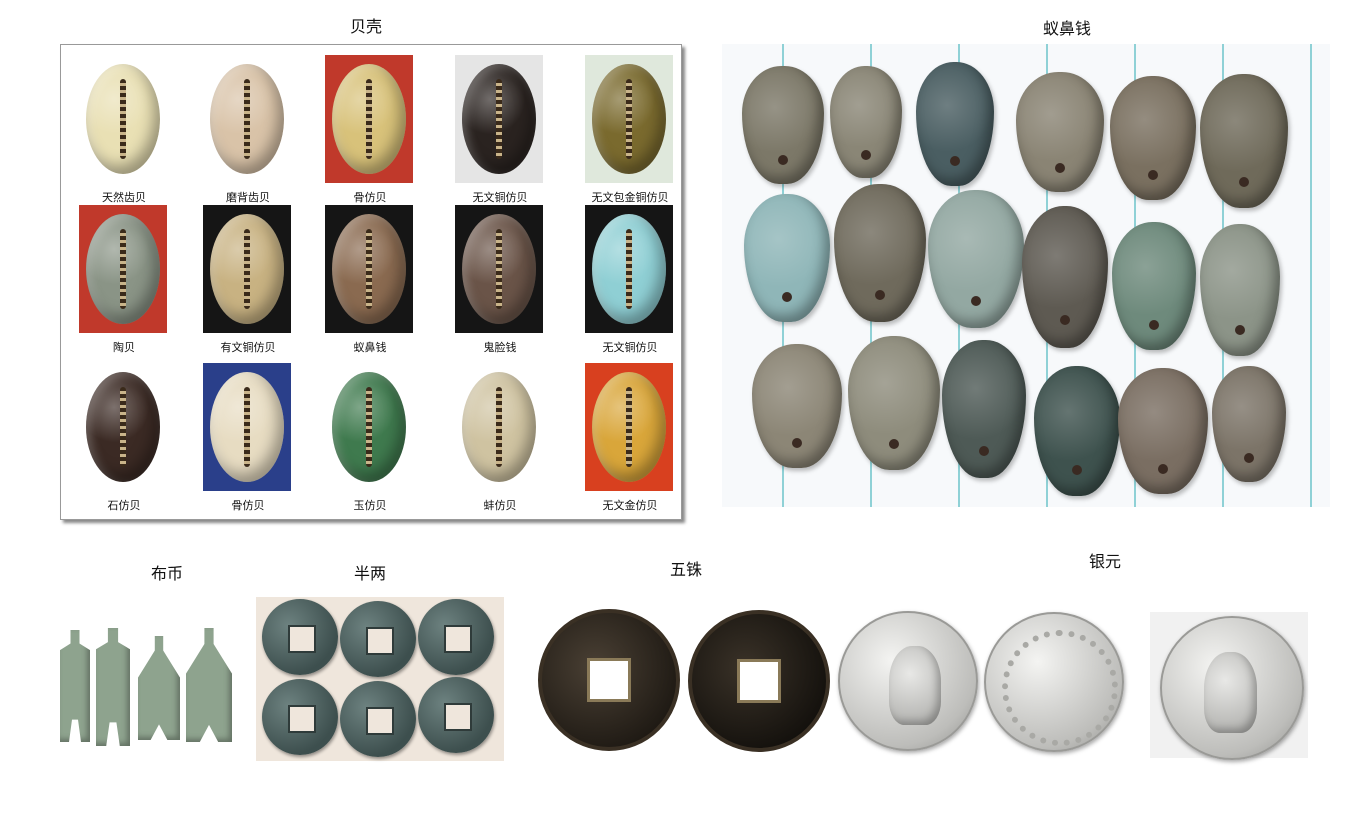 The height and width of the screenshot is (815, 1354). Describe the element at coordinates (124, 505) in the screenshot. I see `shell-caption: 石仿贝` at that location.